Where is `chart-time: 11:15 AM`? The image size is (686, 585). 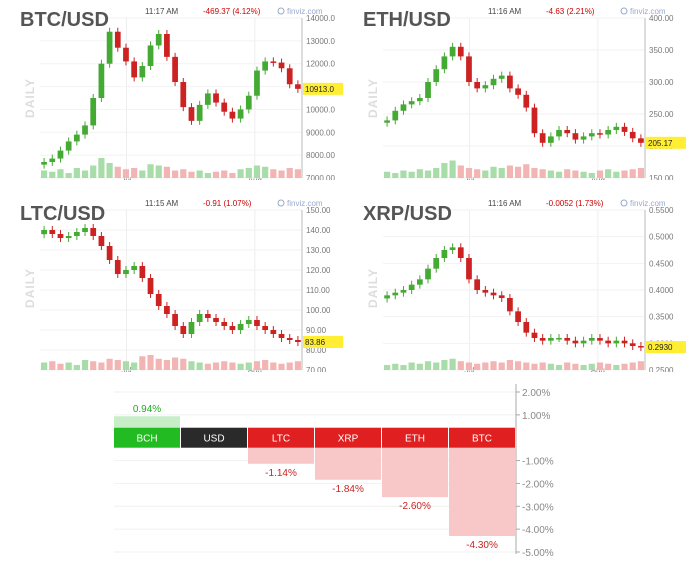 chart-time: 11:15 AM is located at coordinates (162, 203).